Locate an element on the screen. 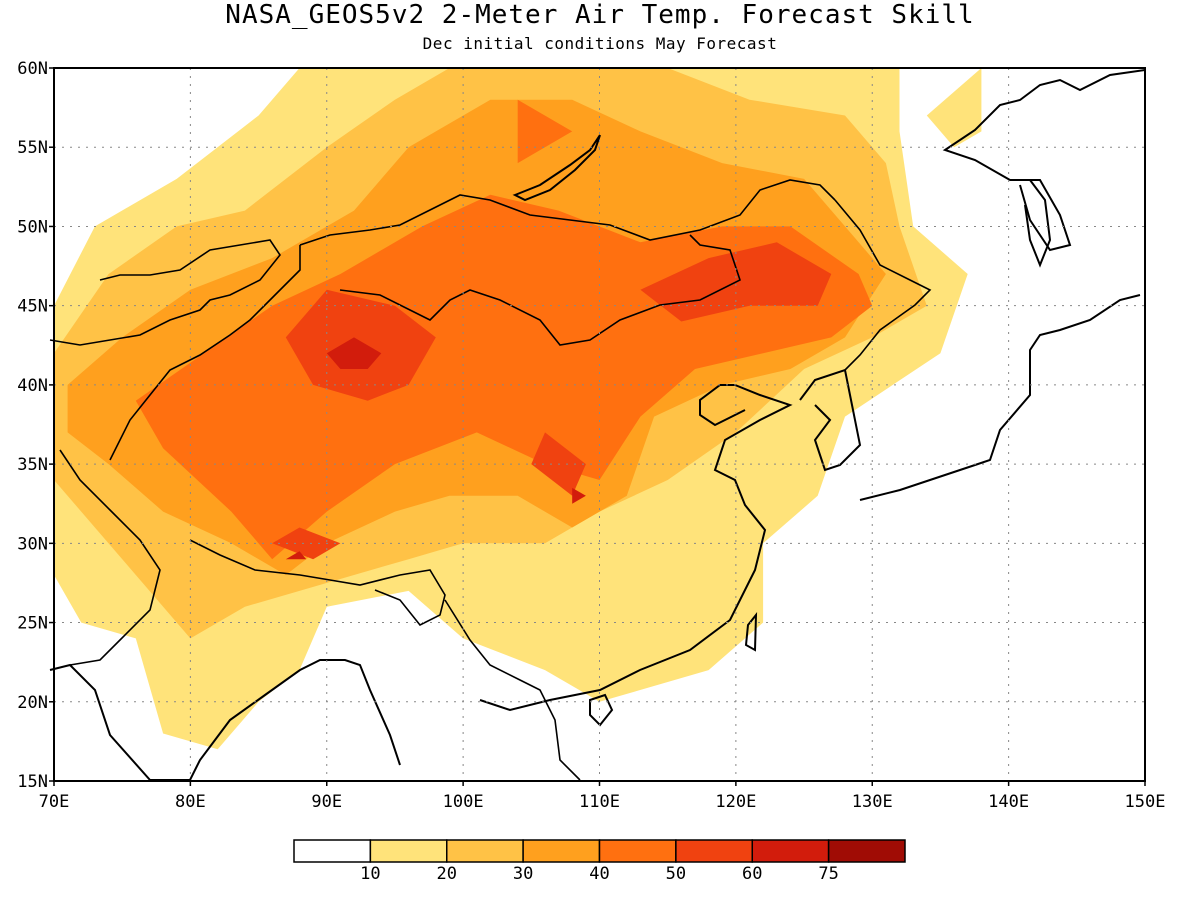 This screenshot has width=1200, height=904. colorbar-label: 60 is located at coordinates (752, 874).